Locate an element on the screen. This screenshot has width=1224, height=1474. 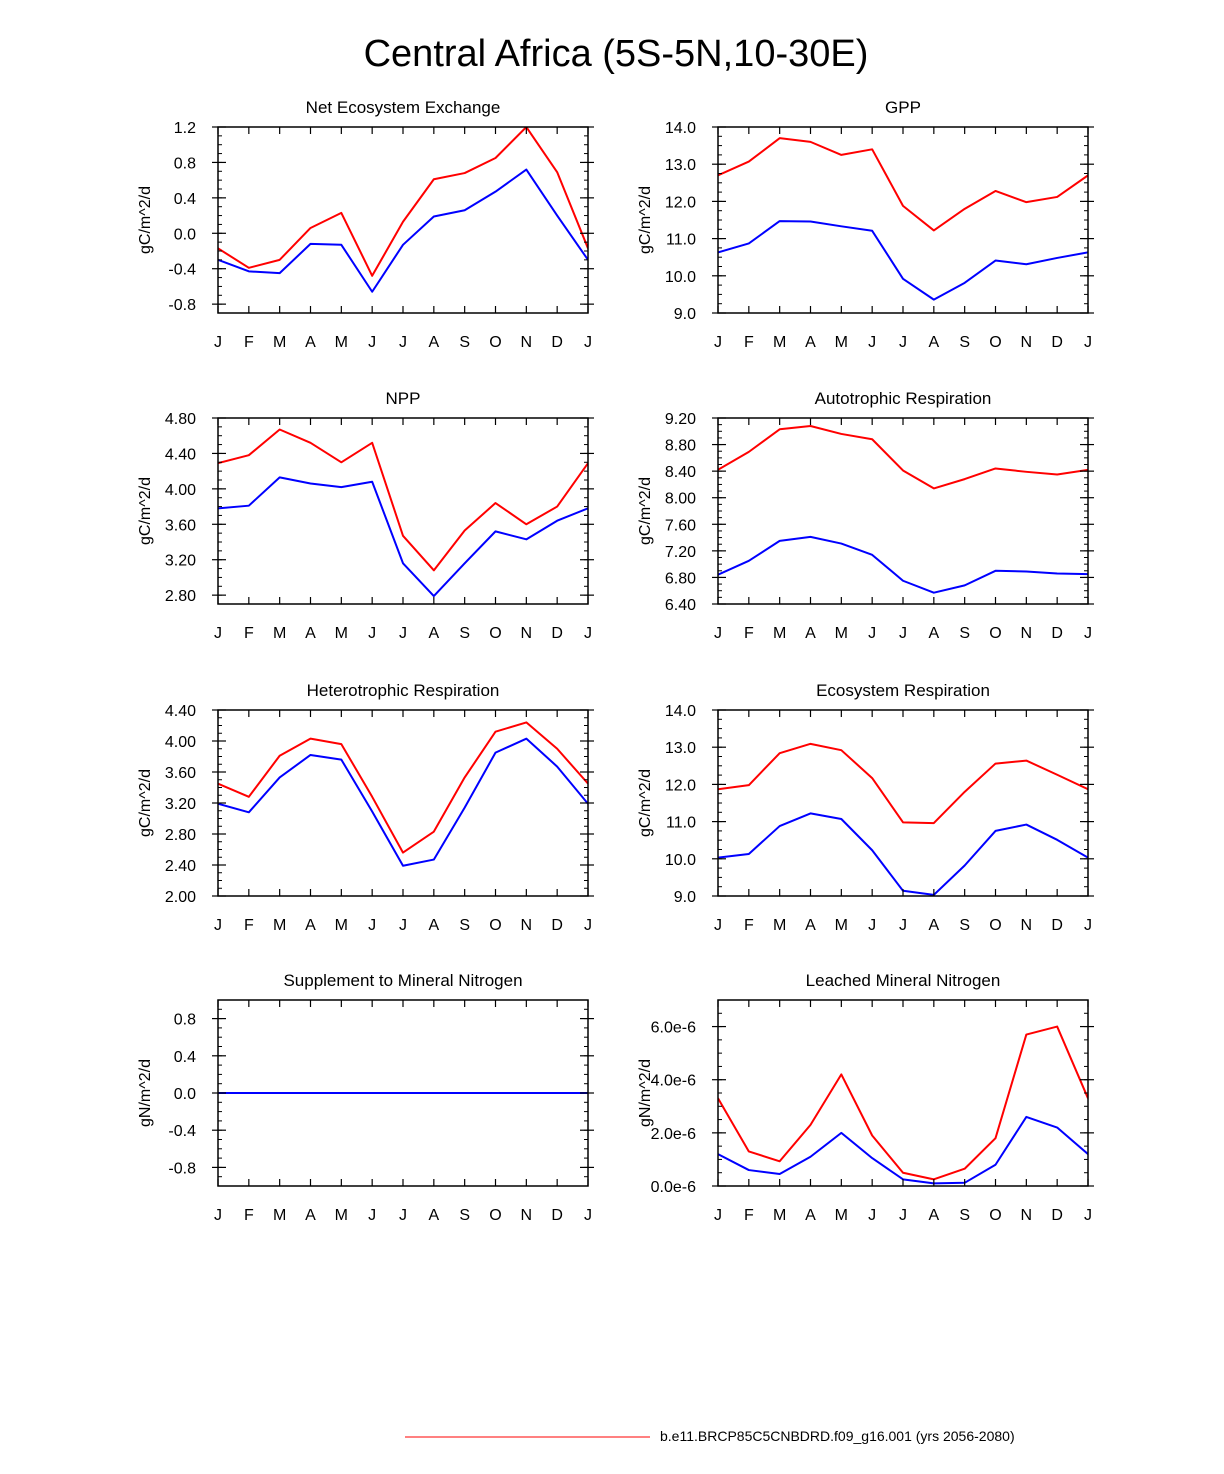
y-tick-label: 6.40 is located at coordinates (680, 605).